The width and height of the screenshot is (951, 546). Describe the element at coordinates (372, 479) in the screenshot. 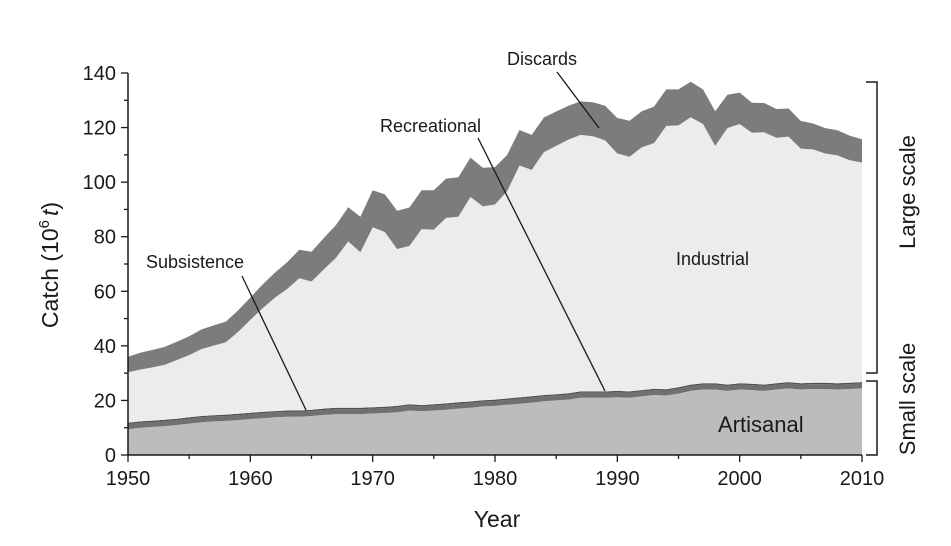

I see `x-tick-label: 1970` at that location.